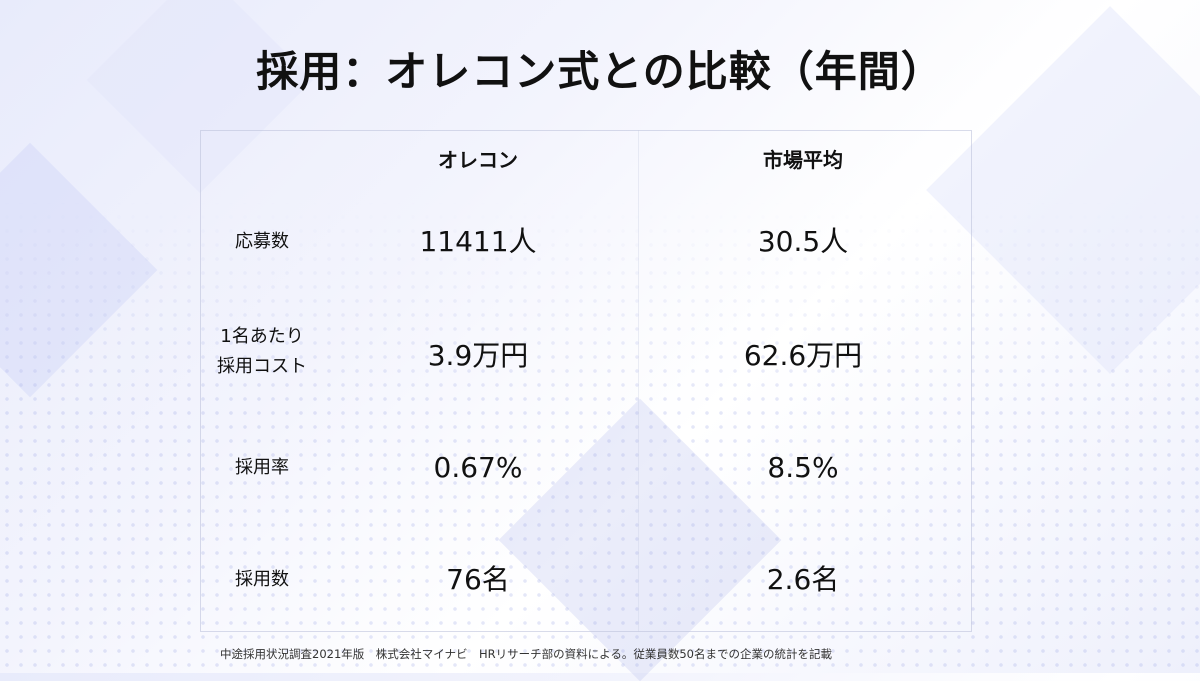 The width and height of the screenshot is (1200, 681). Describe the element at coordinates (262, 352) in the screenshot. I see `row-label-cost-per-hire: 1名あたり 採用コスト` at that location.